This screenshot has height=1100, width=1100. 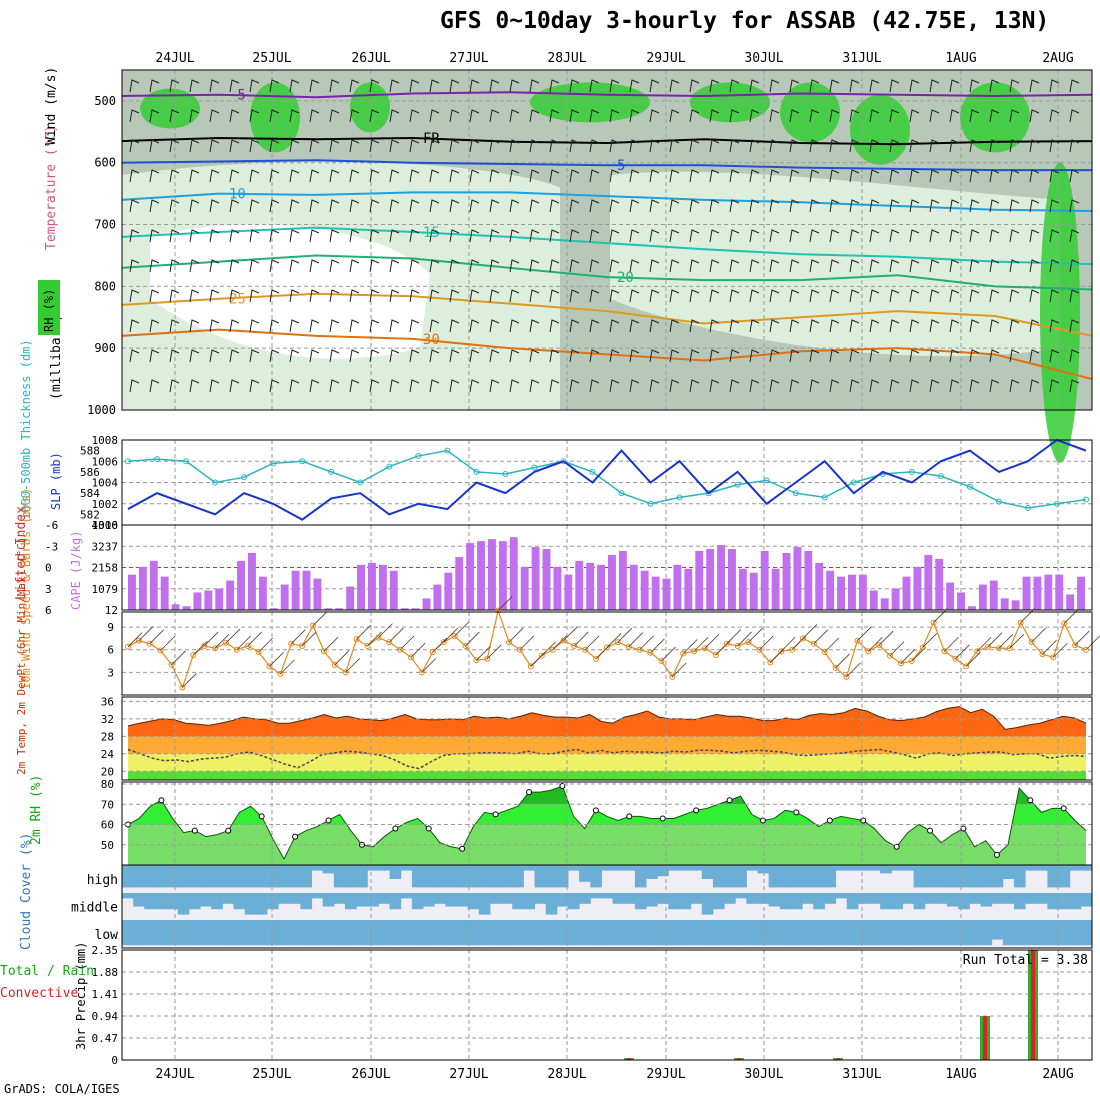 I want to click on temp-ytick-0: 20, so click(x=107, y=771).